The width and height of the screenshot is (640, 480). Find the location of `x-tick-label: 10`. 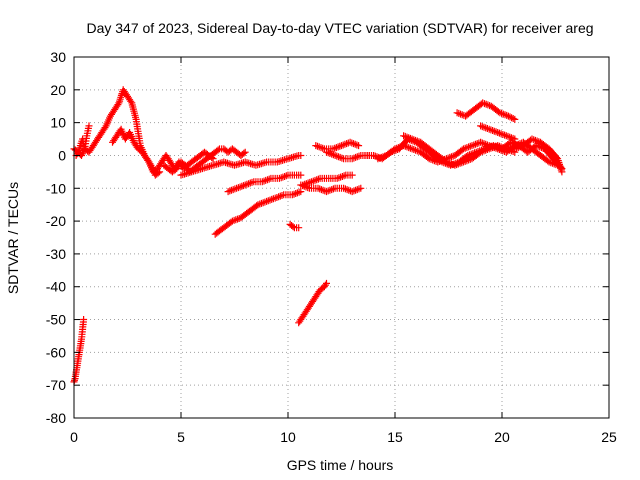

x-tick-label: 10 is located at coordinates (288, 437).